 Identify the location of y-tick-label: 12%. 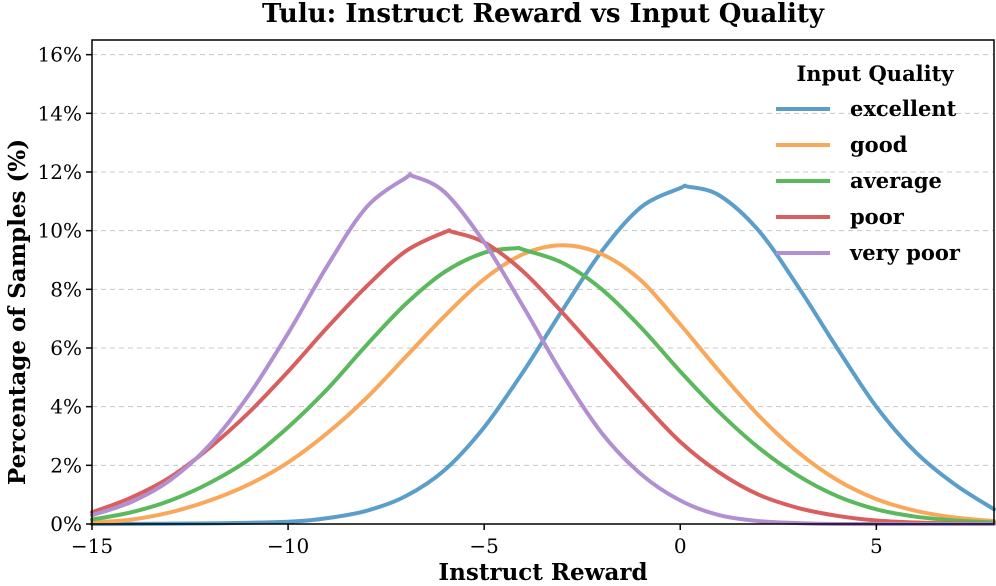
(60, 172).